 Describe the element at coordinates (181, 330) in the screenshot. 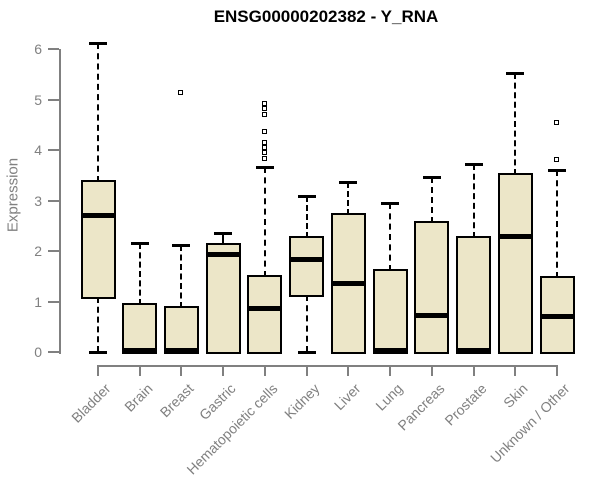

I see `box-breast` at that location.